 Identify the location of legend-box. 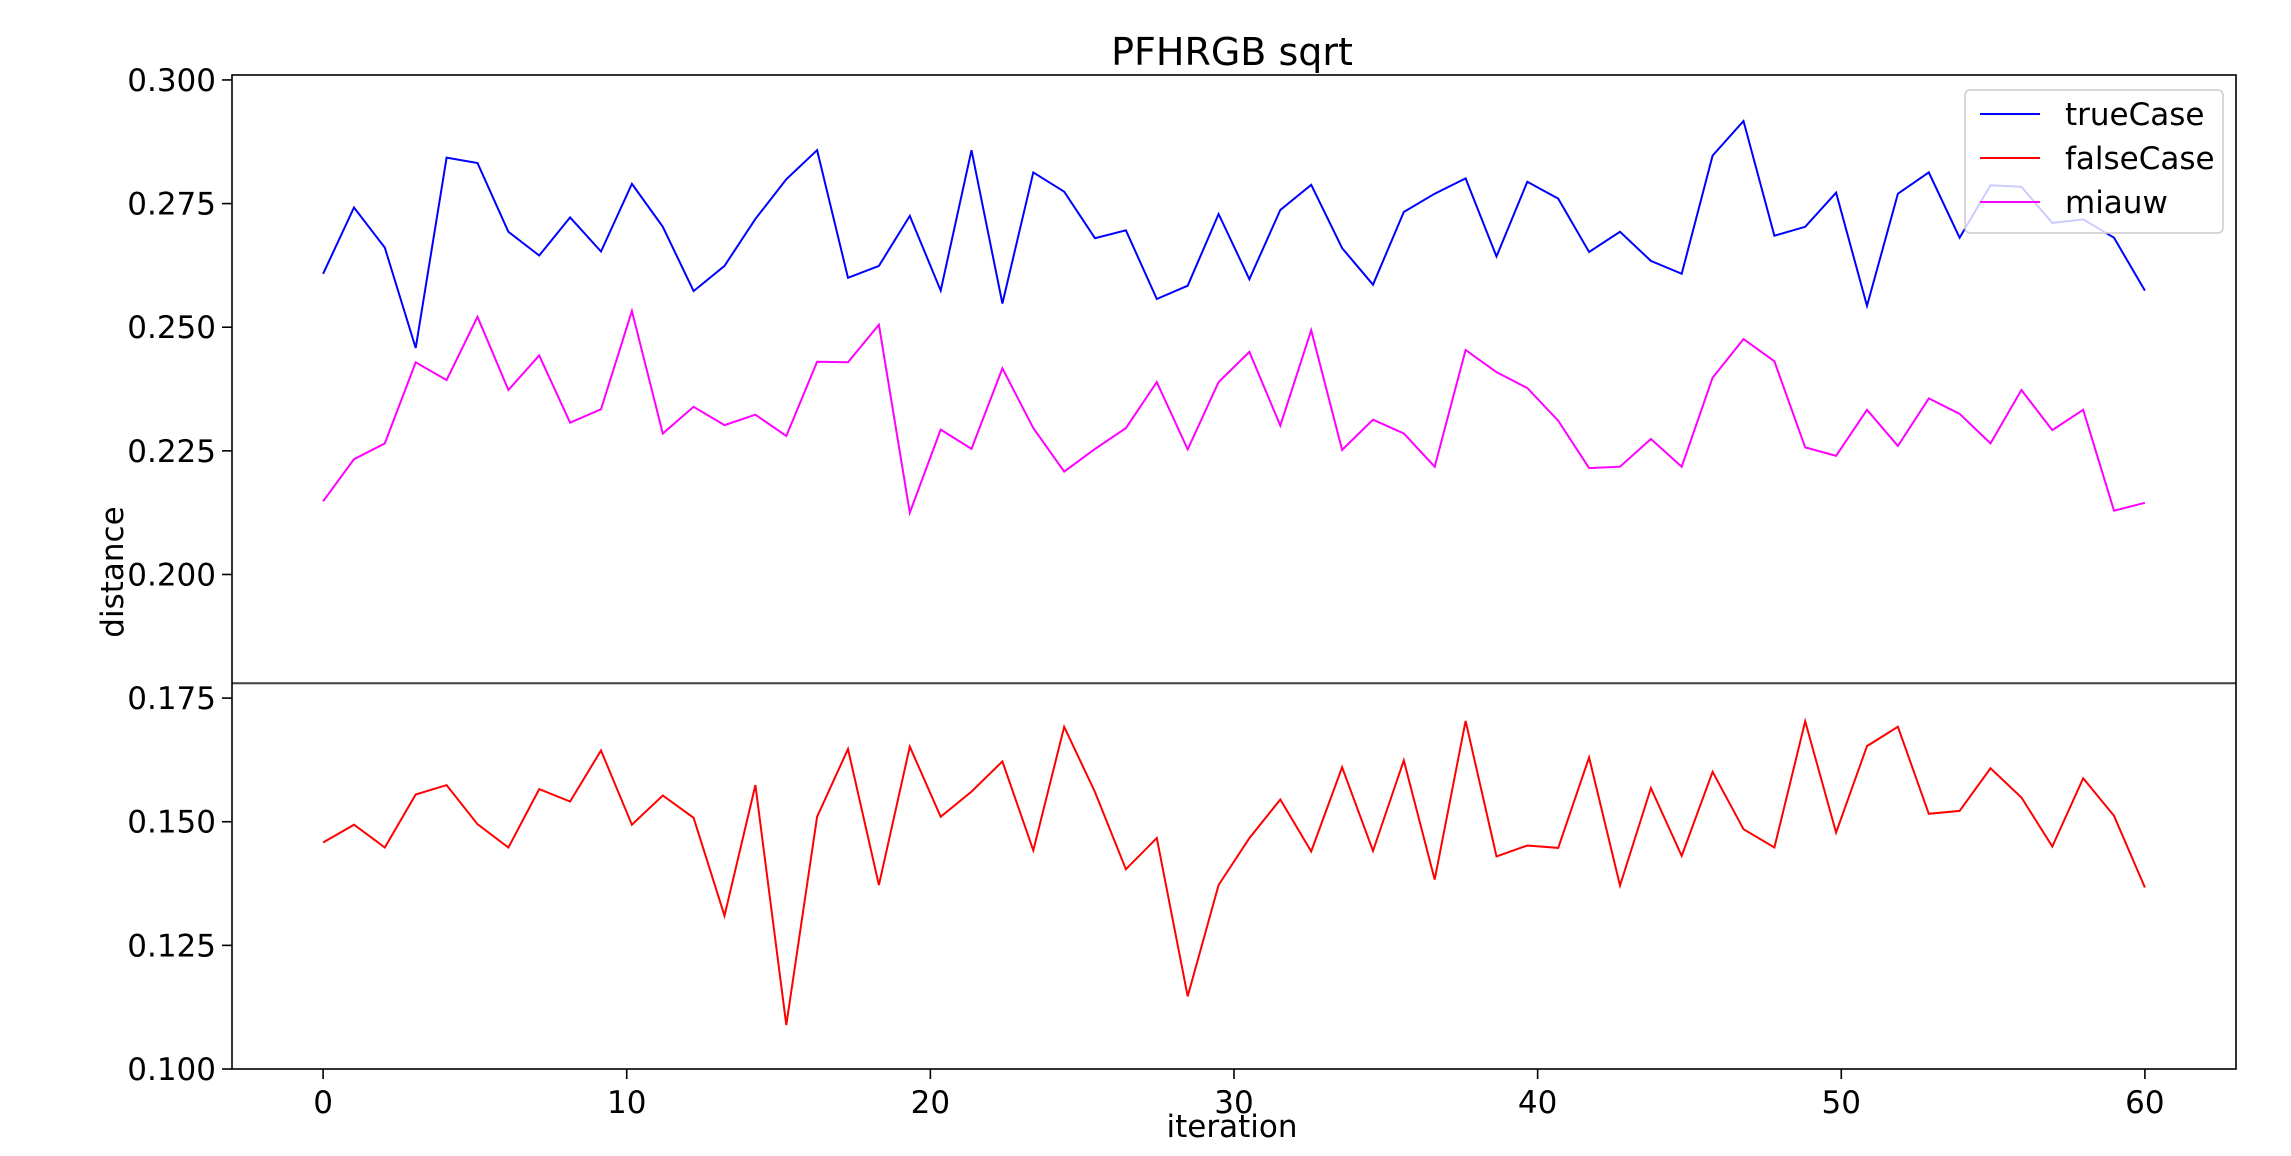
(2094, 161).